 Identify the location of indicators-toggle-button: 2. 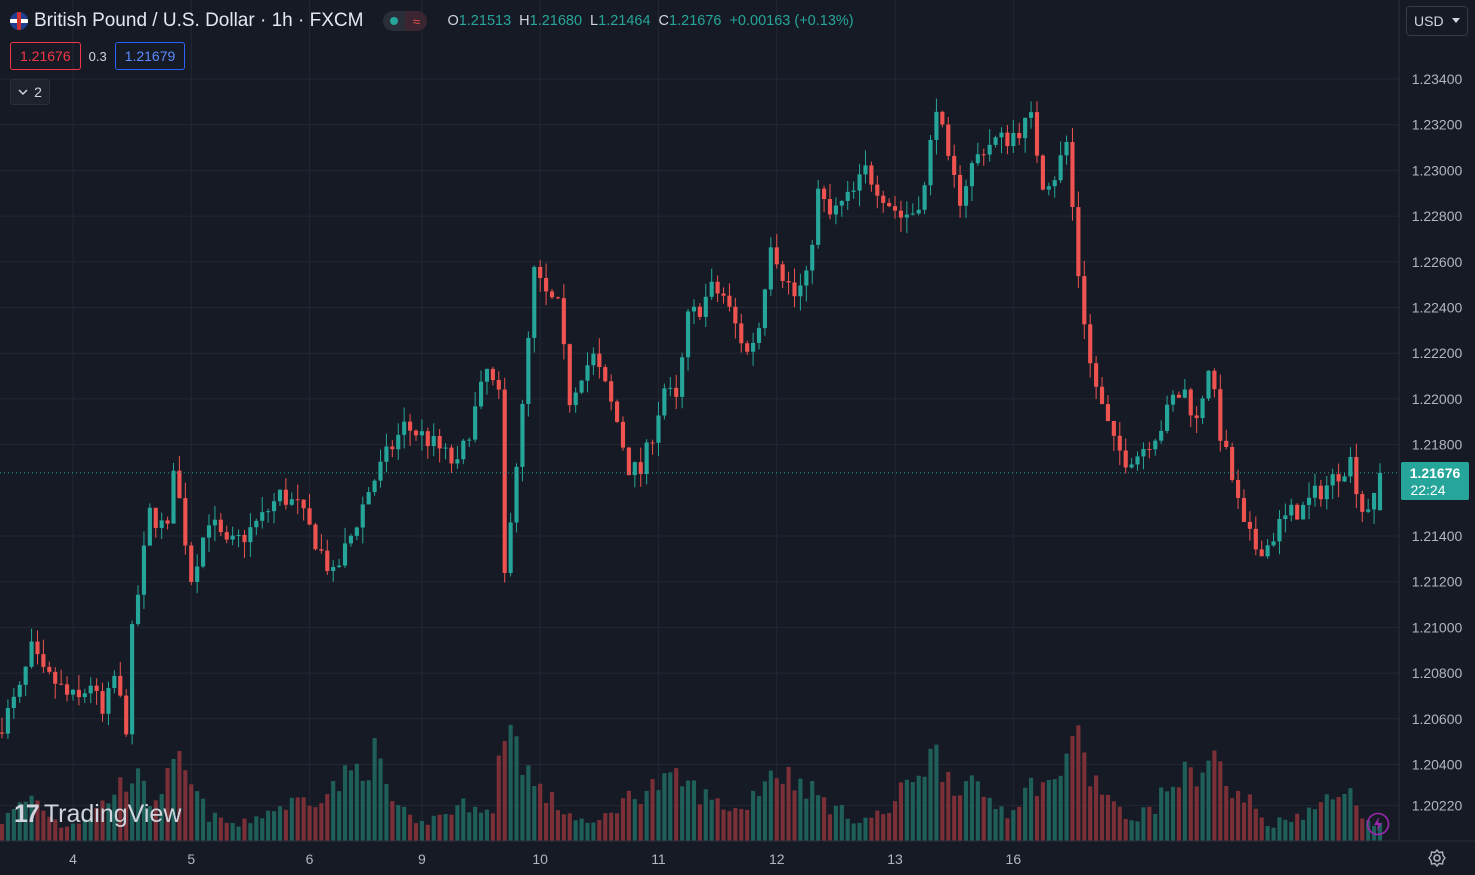
(30, 92).